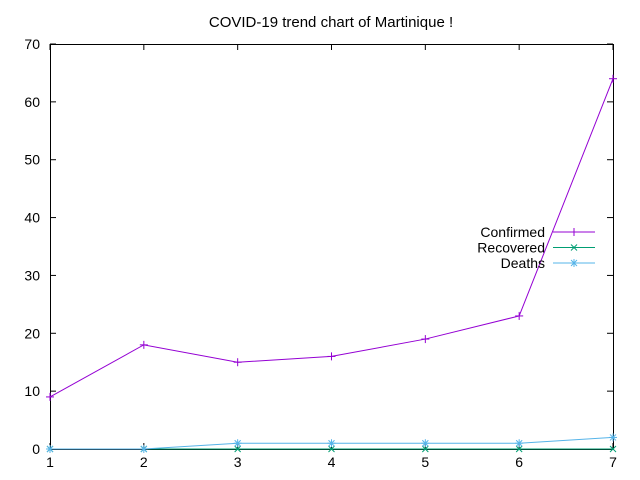  Describe the element at coordinates (32, 333) in the screenshot. I see `y-tick-label: 20` at that location.